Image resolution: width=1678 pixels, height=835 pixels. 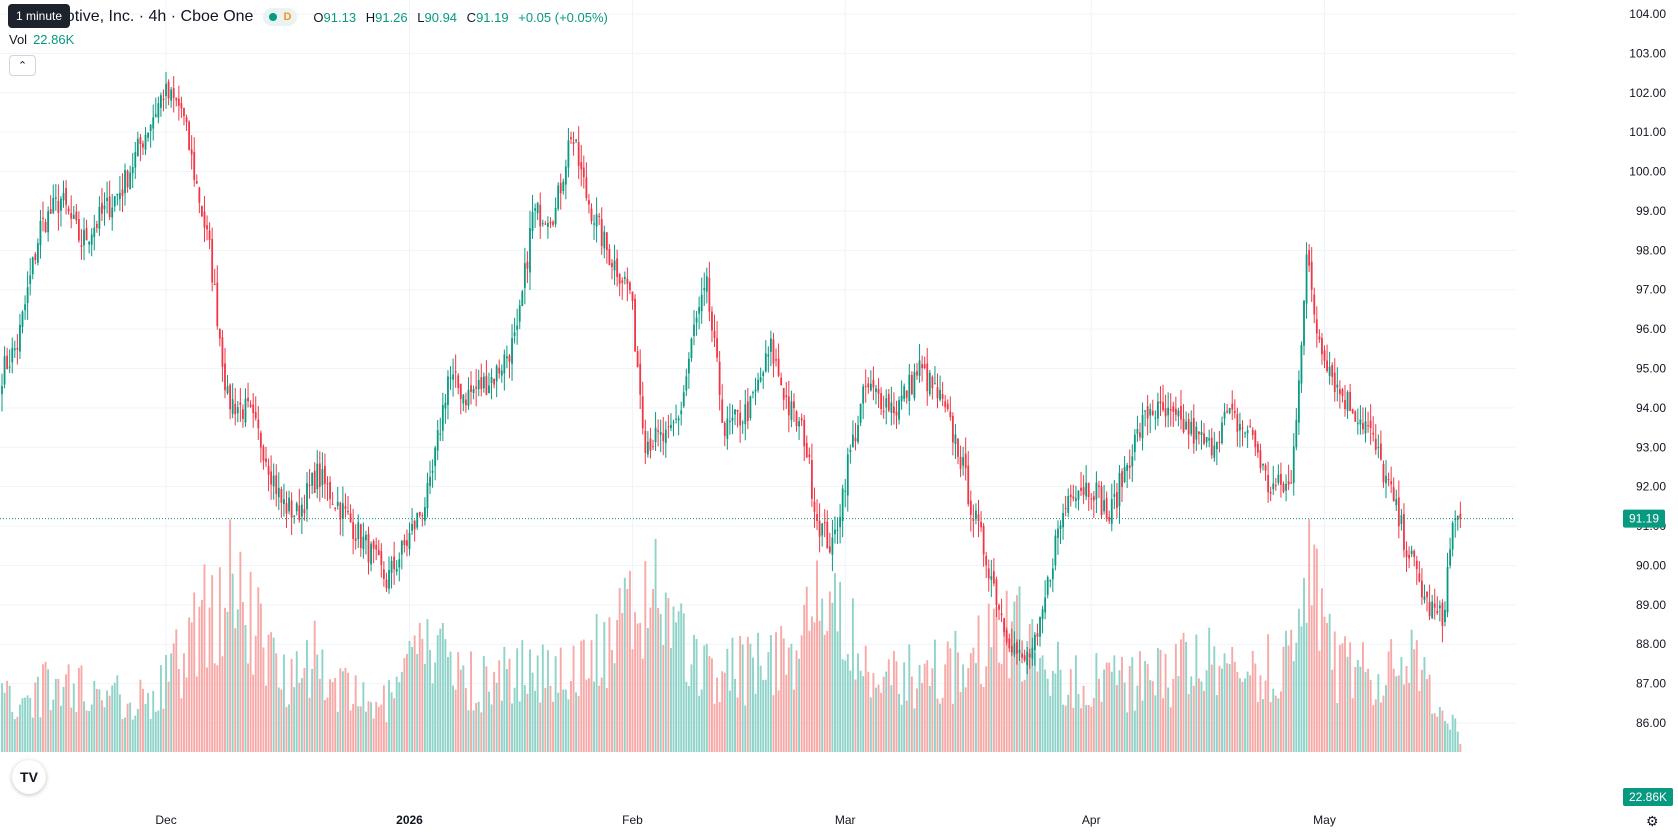 I want to click on gear-icon: ⚙, so click(x=1652, y=821).